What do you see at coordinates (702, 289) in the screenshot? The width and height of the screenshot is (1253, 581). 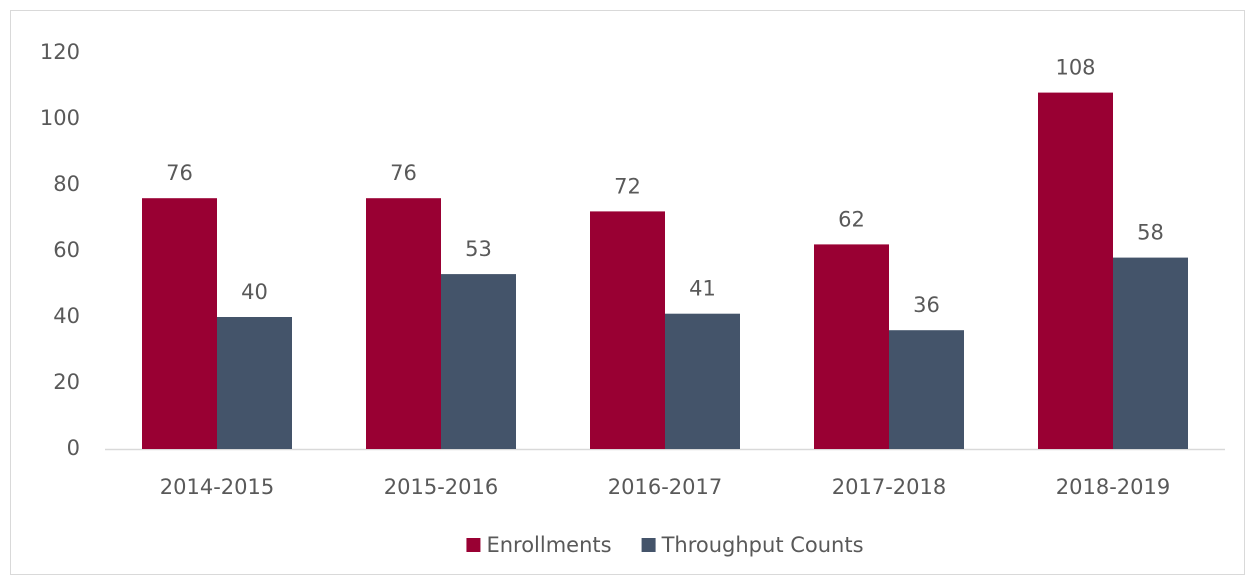 I see `data-label: 41` at bounding box center [702, 289].